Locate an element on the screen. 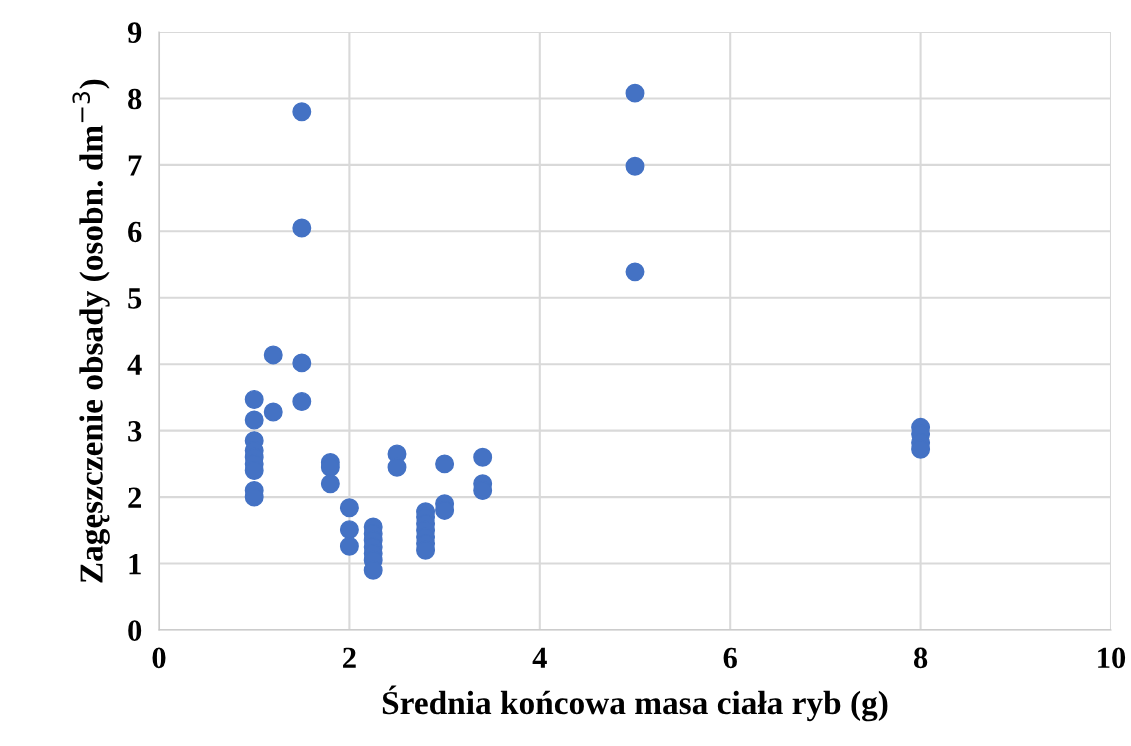 The image size is (1131, 746). y-tick-label: 2 is located at coordinates (135, 497).